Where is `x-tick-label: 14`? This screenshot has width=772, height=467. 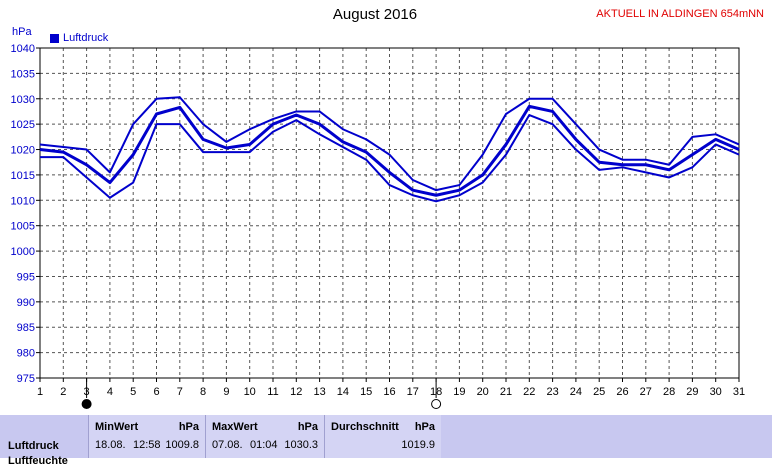 x-tick-label: 14 is located at coordinates (343, 392).